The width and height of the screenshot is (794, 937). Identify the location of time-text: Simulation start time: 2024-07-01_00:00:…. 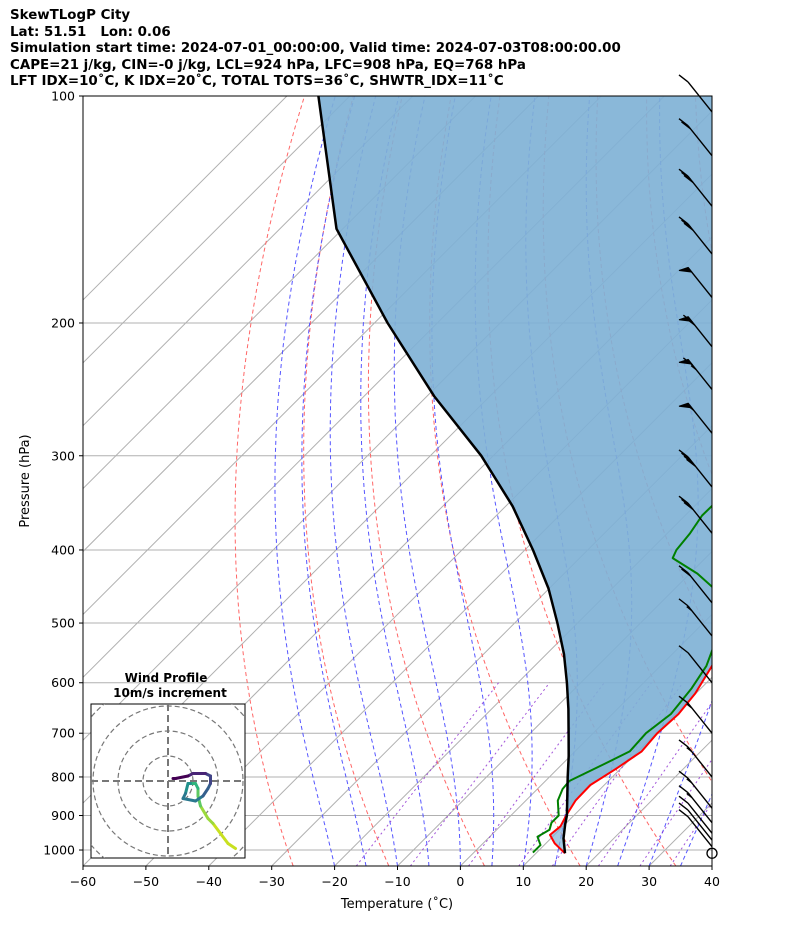
(315, 49).